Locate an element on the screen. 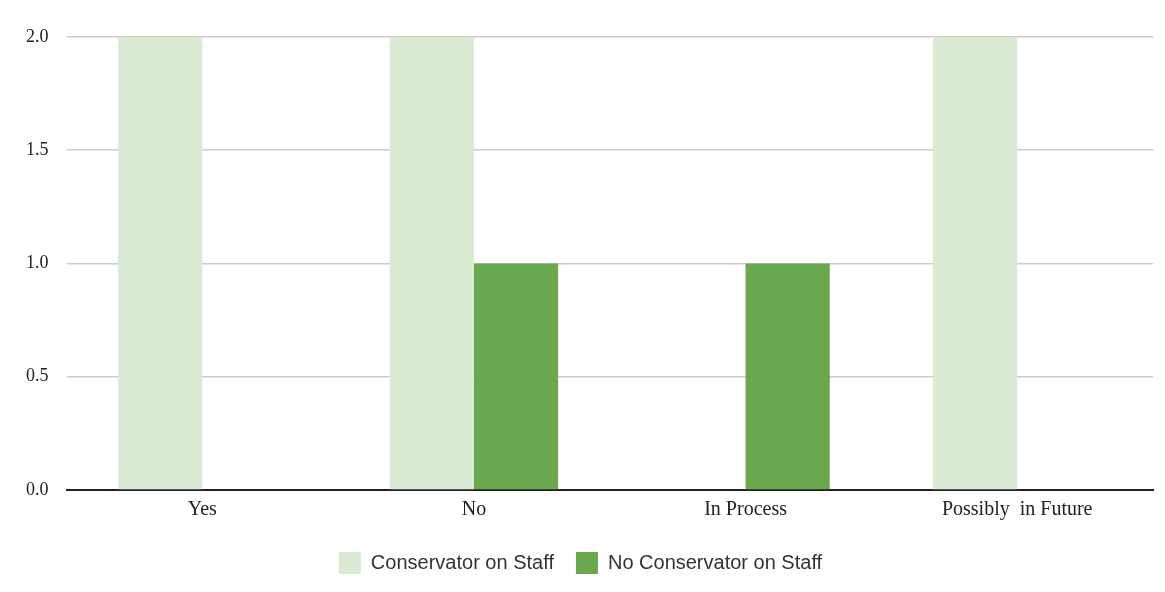  y-tick-label: 1.5 is located at coordinates (37, 148).